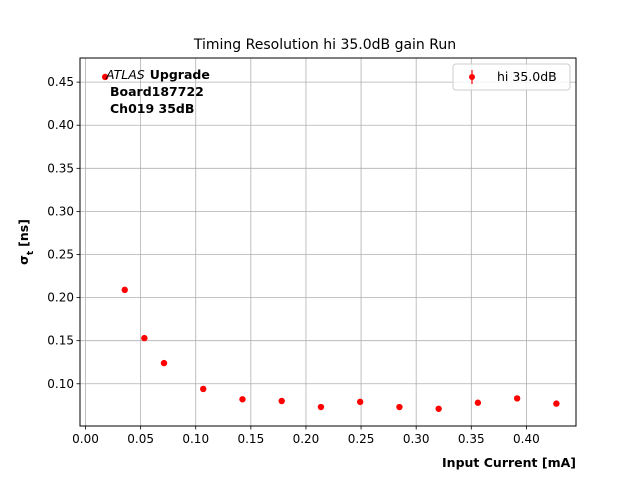 This screenshot has width=640, height=480. What do you see at coordinates (471, 439) in the screenshot?
I see `x-tick-label: 0.35` at bounding box center [471, 439].